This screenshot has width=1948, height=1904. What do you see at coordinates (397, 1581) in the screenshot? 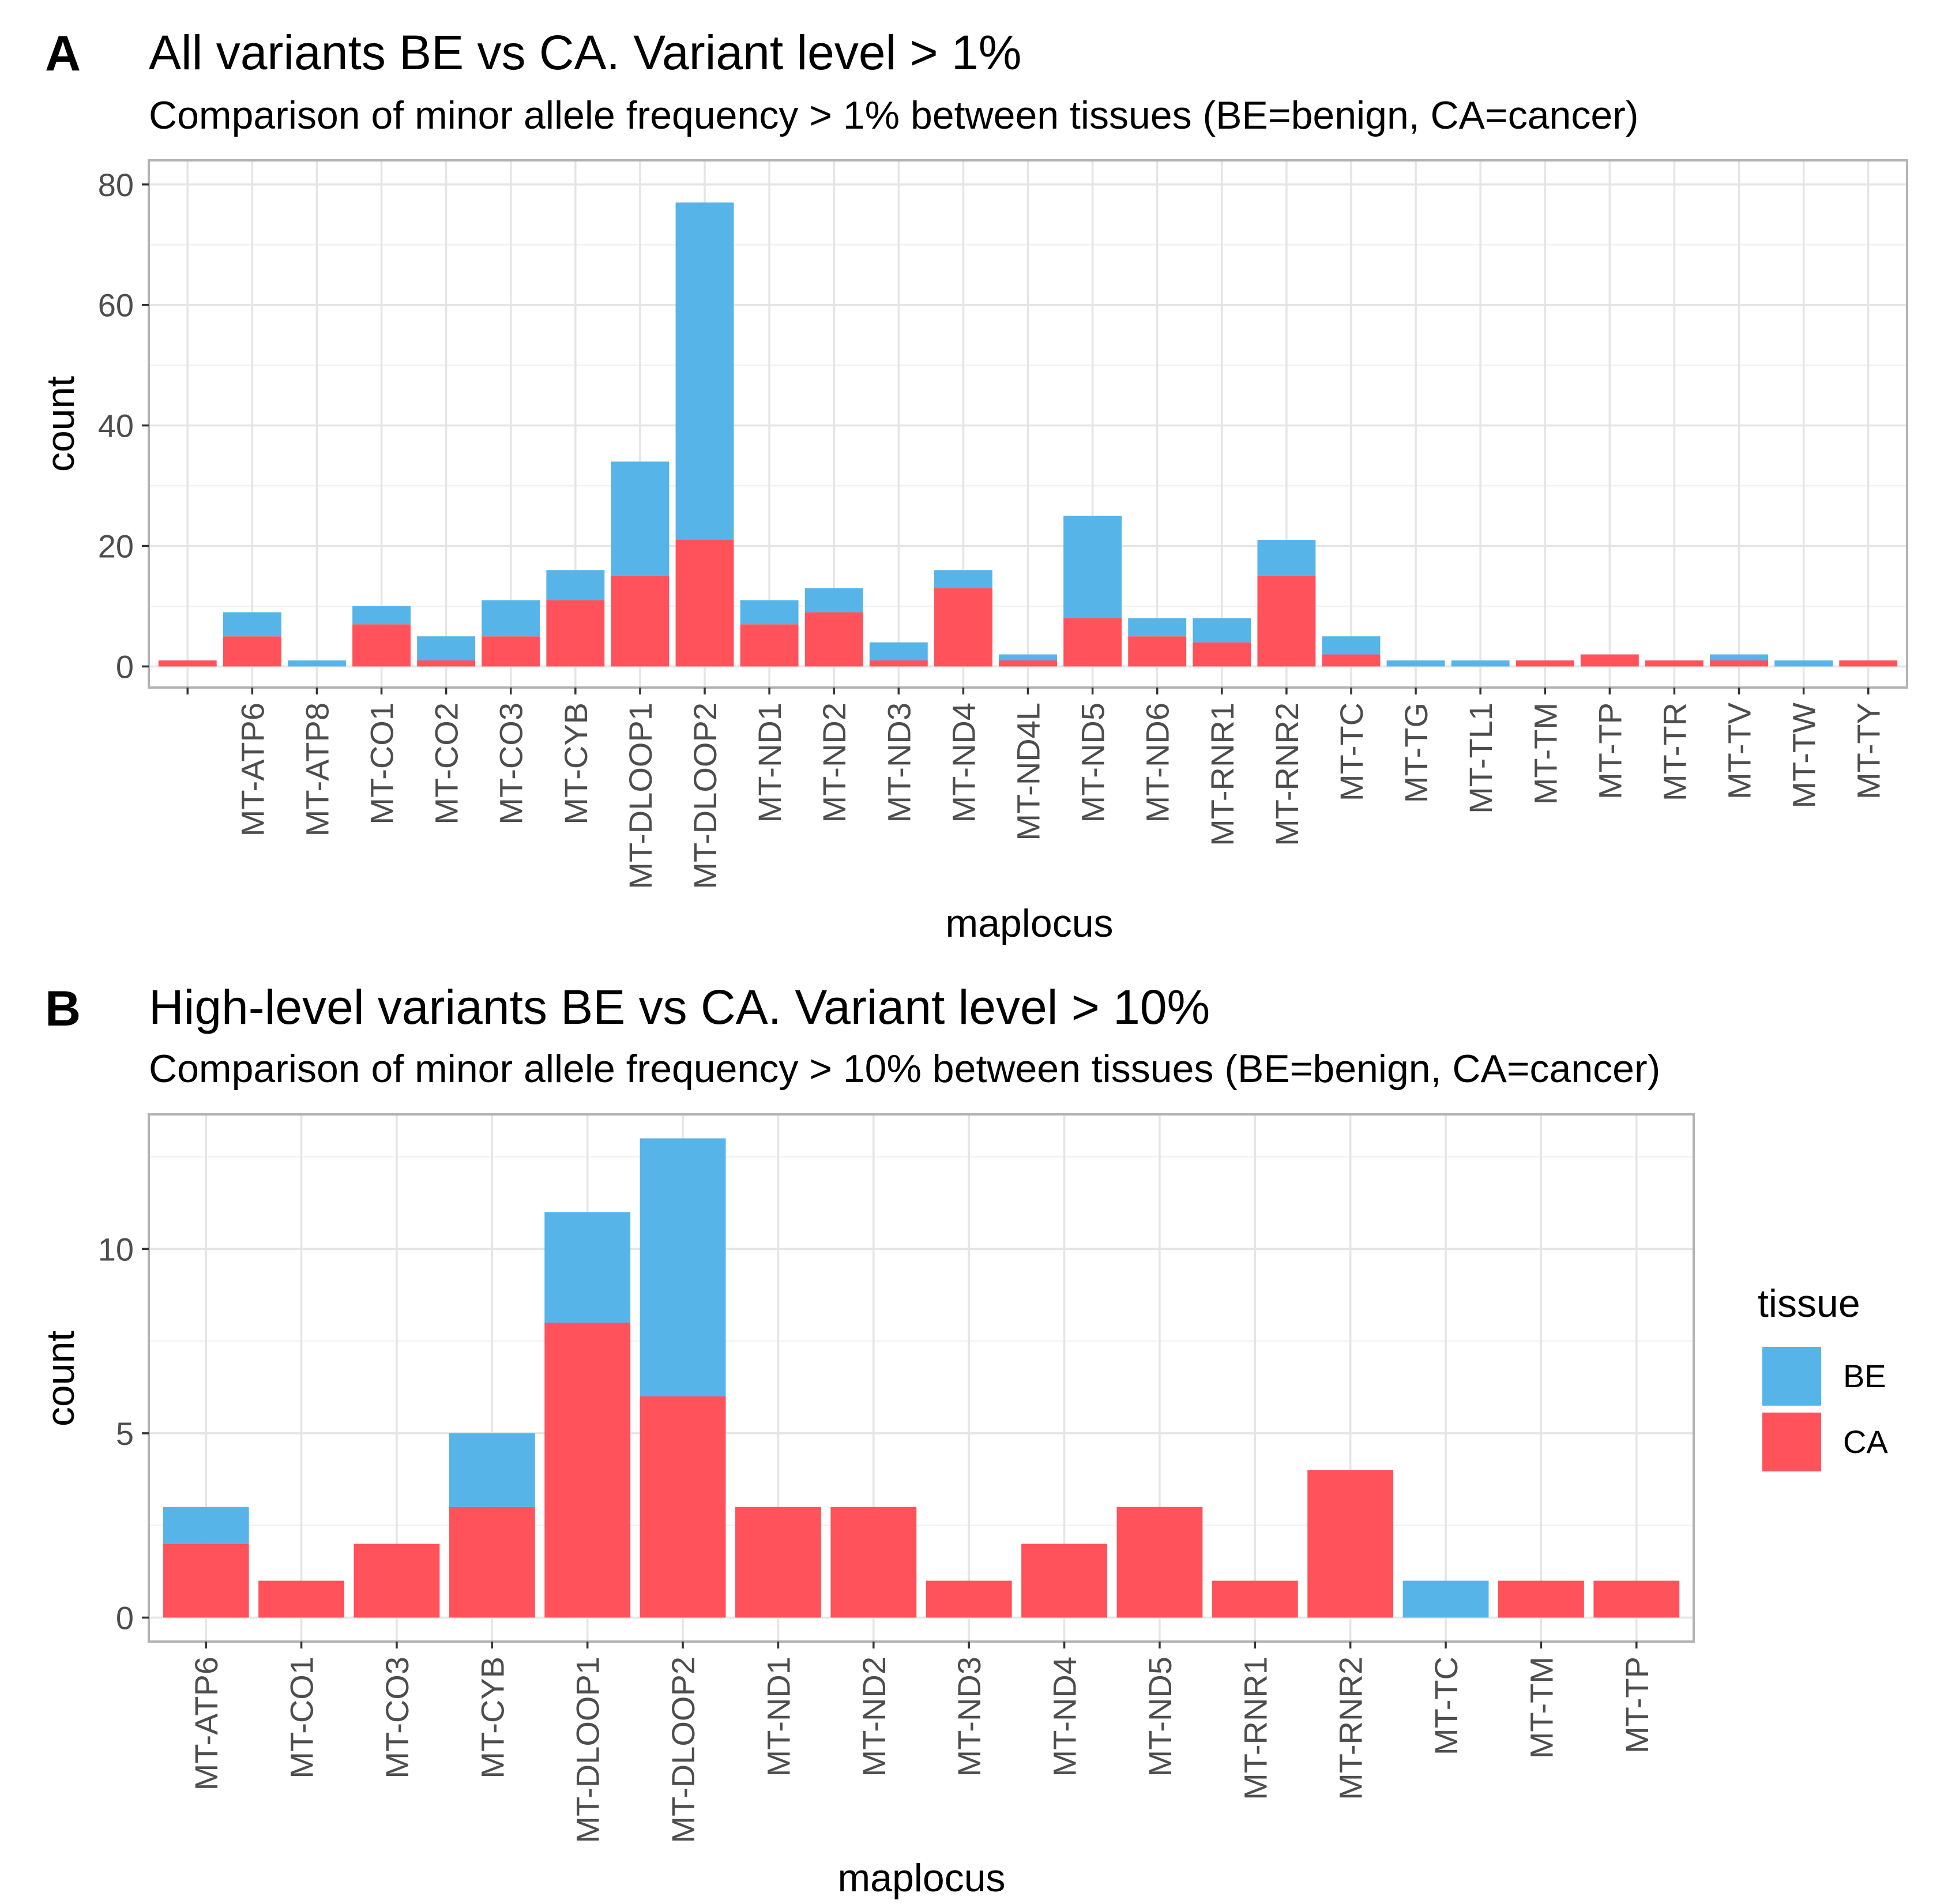
I see `panel-b-bar-ca-mt-co3` at bounding box center [397, 1581].